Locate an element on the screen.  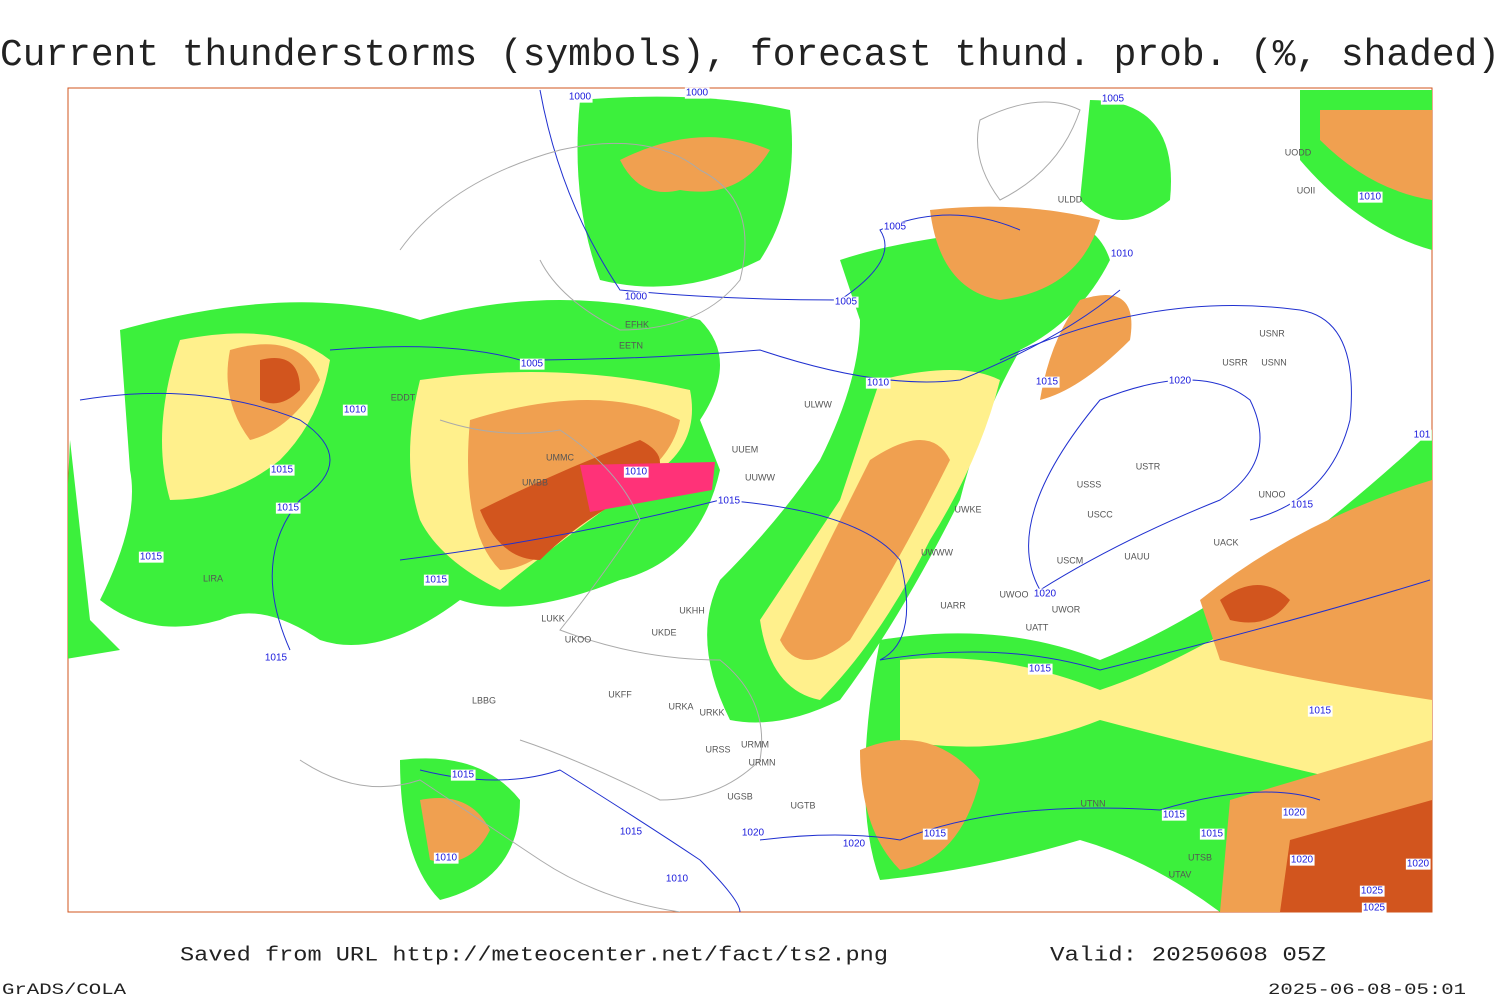
station-label: UGSB is located at coordinates (740, 796).